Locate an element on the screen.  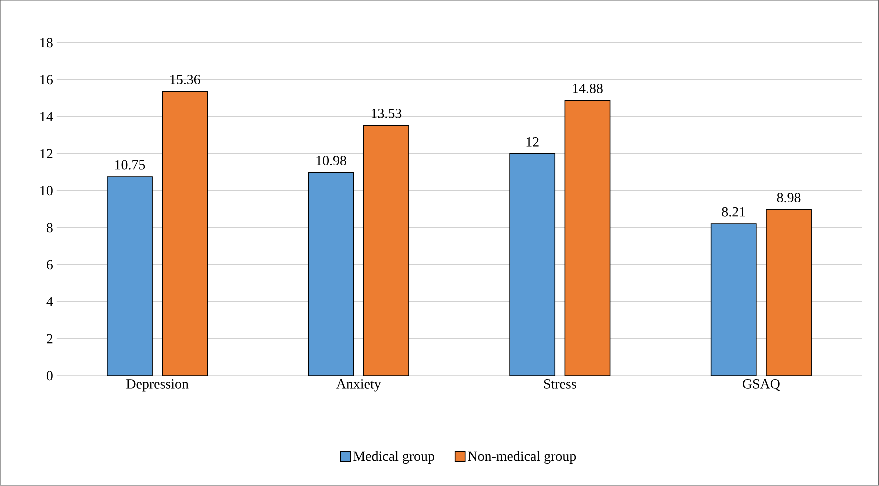
x-tick-label: GSAQ is located at coordinates (761, 386).